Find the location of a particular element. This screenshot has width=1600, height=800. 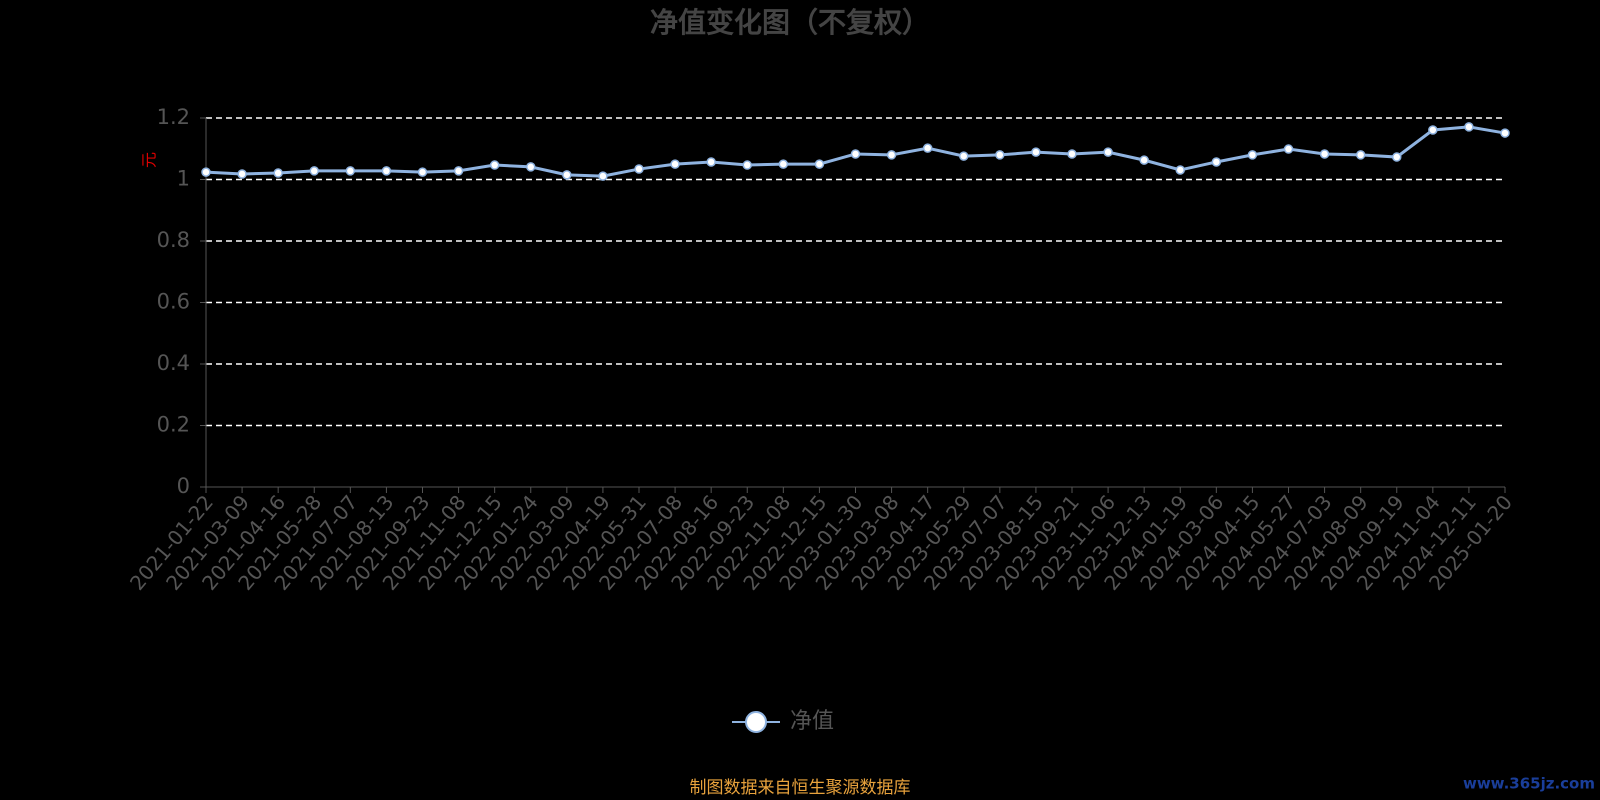

y-tick-label: 0.8 is located at coordinates (173, 240).